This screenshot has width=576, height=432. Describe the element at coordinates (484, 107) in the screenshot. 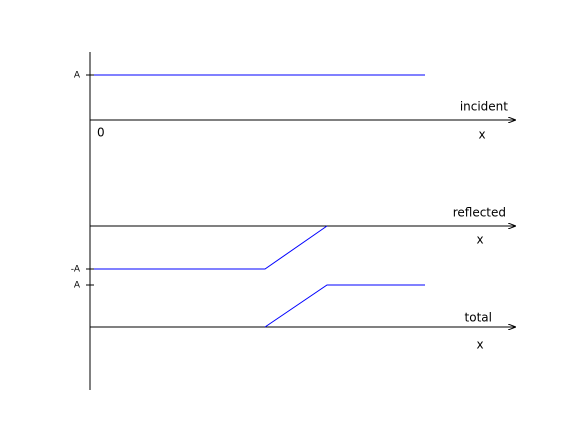

I see `panel-label: incident` at that location.